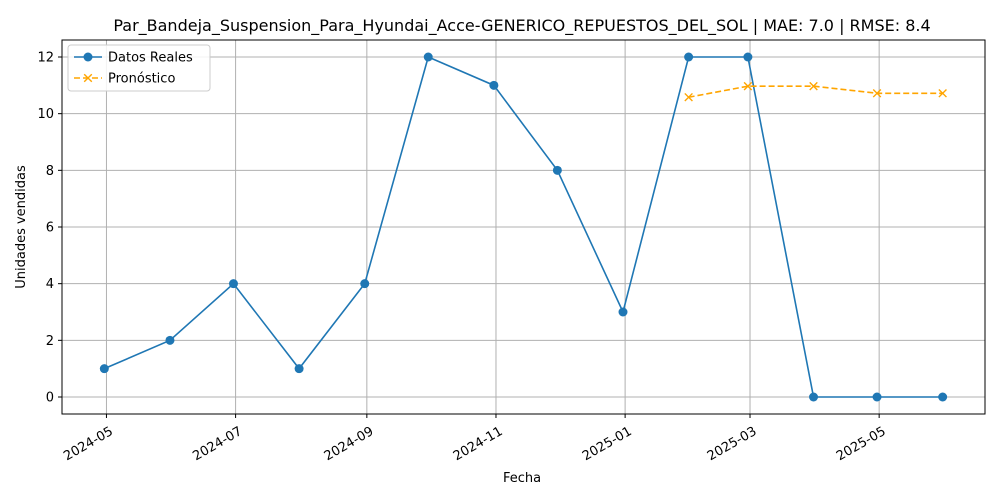 Image resolution: width=1000 pixels, height=500 pixels. What do you see at coordinates (349, 444) in the screenshot?
I see `x-tick-label: 2024-09` at bounding box center [349, 444].